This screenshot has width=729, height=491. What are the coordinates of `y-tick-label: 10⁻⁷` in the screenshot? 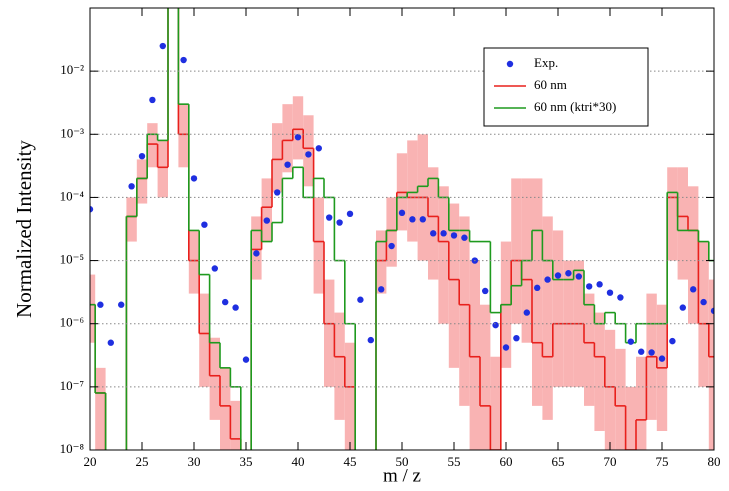 It's located at (72, 385).